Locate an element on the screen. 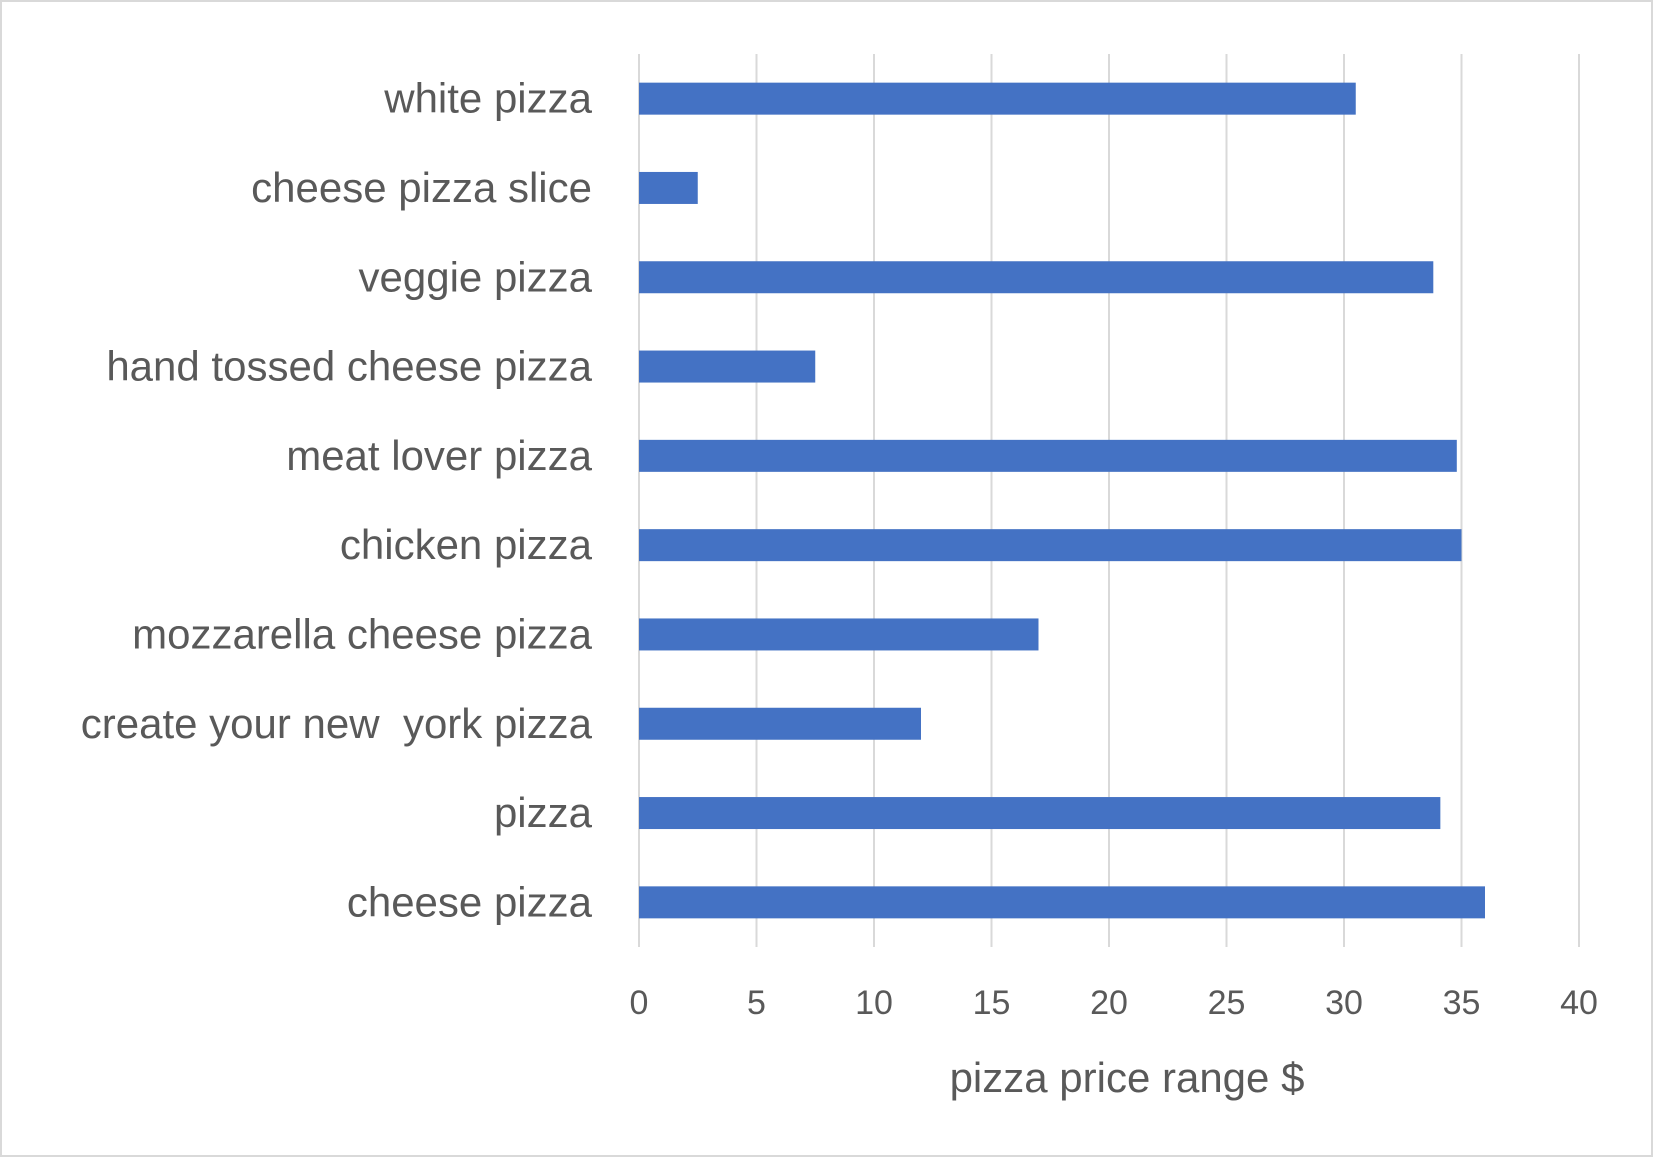 The image size is (1653, 1159). x-tick-labels: 0 5 10 15 20 25 30 35 40 is located at coordinates (1114, 1003).